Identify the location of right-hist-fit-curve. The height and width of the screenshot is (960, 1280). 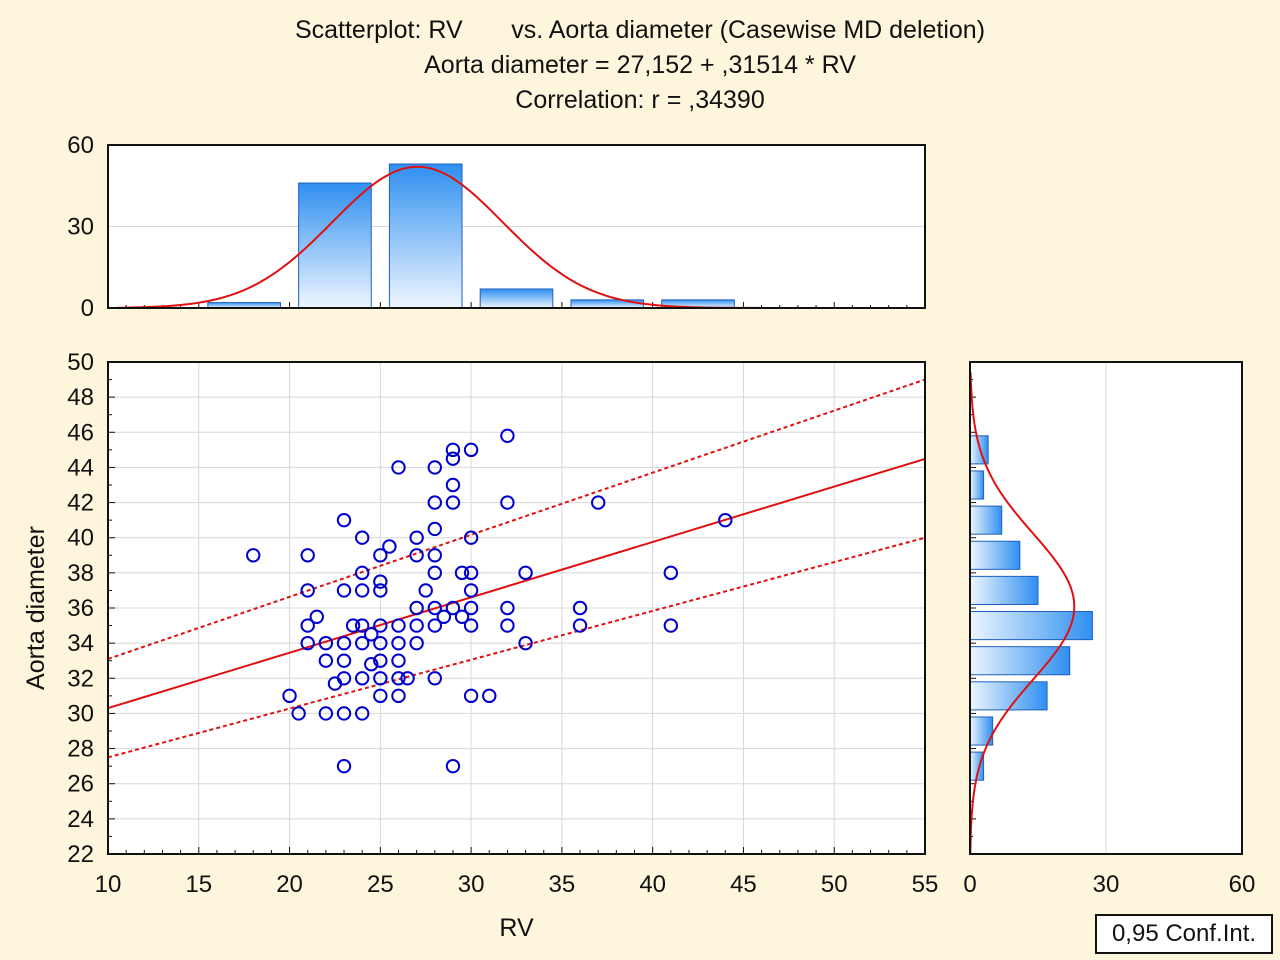
(1022, 613).